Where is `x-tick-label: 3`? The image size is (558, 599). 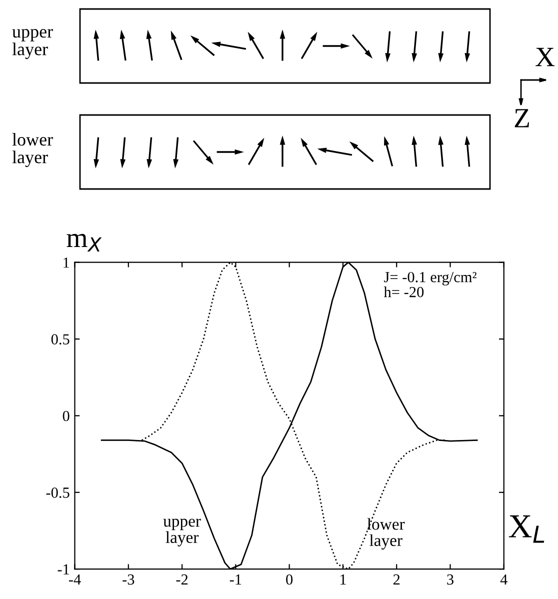
x-tick-label: 3 is located at coordinates (450, 579).